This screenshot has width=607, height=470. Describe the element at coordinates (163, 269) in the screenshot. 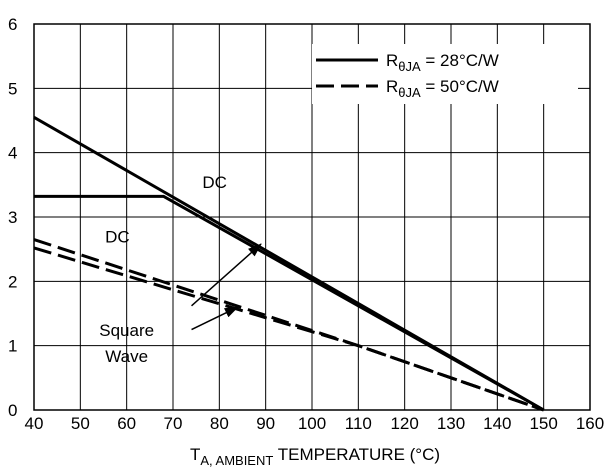

I see `annotation-layer: DC DC Square Wave` at that location.